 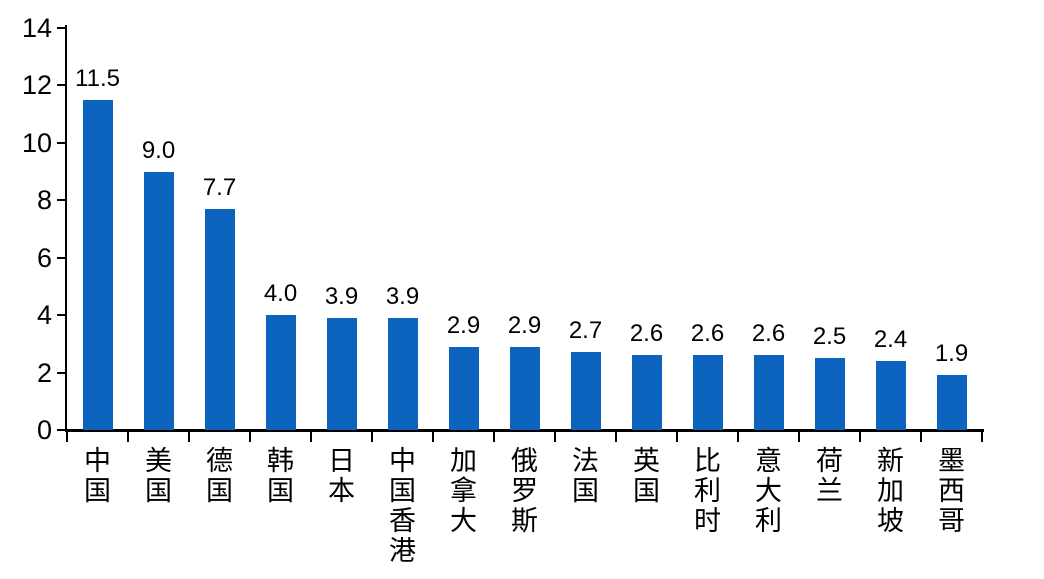 I want to click on category-label: 加拿大, so click(x=463, y=491).